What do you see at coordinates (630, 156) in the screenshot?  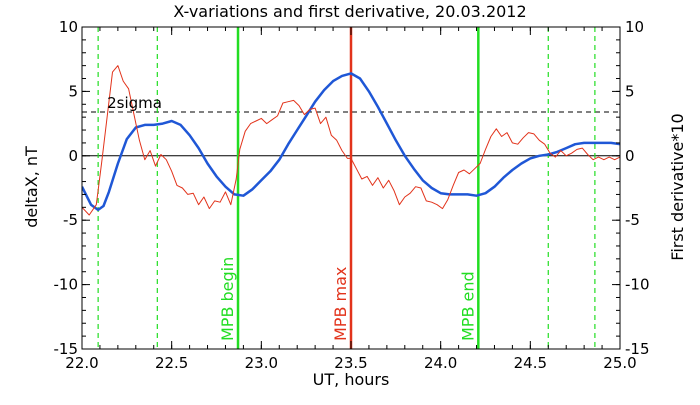 I see `y2-tick-label: 0` at bounding box center [630, 156].